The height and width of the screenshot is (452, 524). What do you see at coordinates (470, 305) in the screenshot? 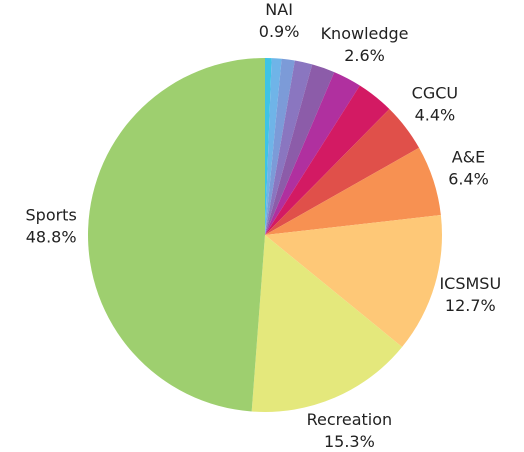
I see `slice-value-label: 12.7%` at bounding box center [470, 305].